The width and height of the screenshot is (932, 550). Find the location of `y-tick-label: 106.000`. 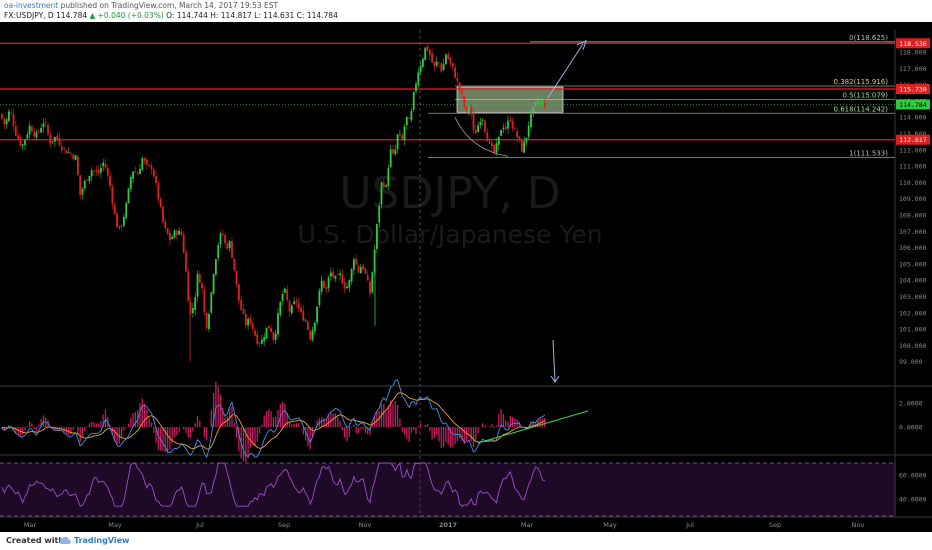

y-tick-label: 106.000 is located at coordinates (912, 248).